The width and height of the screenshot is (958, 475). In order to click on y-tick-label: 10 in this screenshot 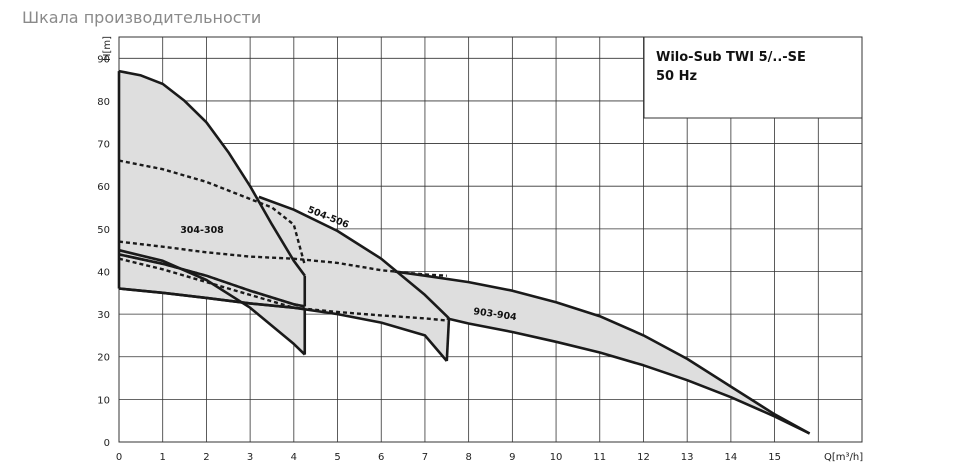, I will do `click(103, 400)`.